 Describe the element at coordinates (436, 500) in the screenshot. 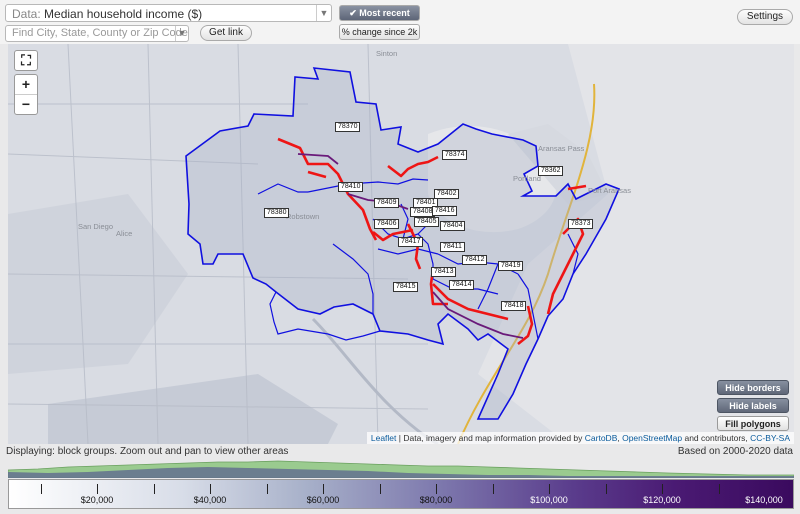

I see `legend-tick-label: $80,000` at that location.